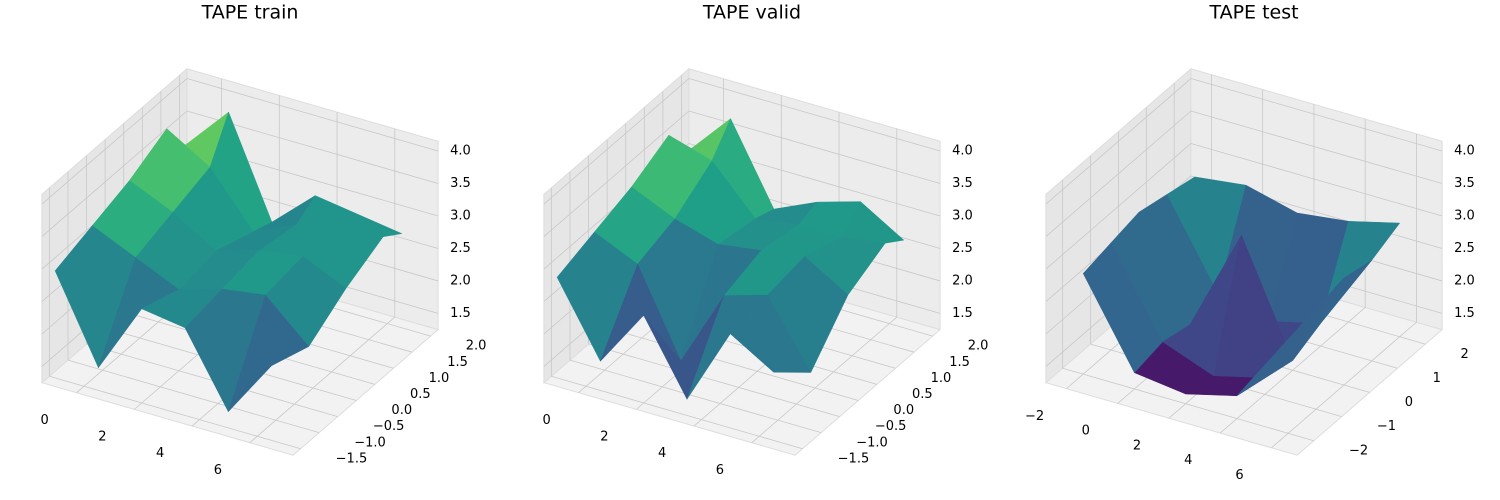 The height and width of the screenshot is (500, 1500). Describe the element at coordinates (1034, 416) in the screenshot. I see `x-tick-label: −2` at that location.